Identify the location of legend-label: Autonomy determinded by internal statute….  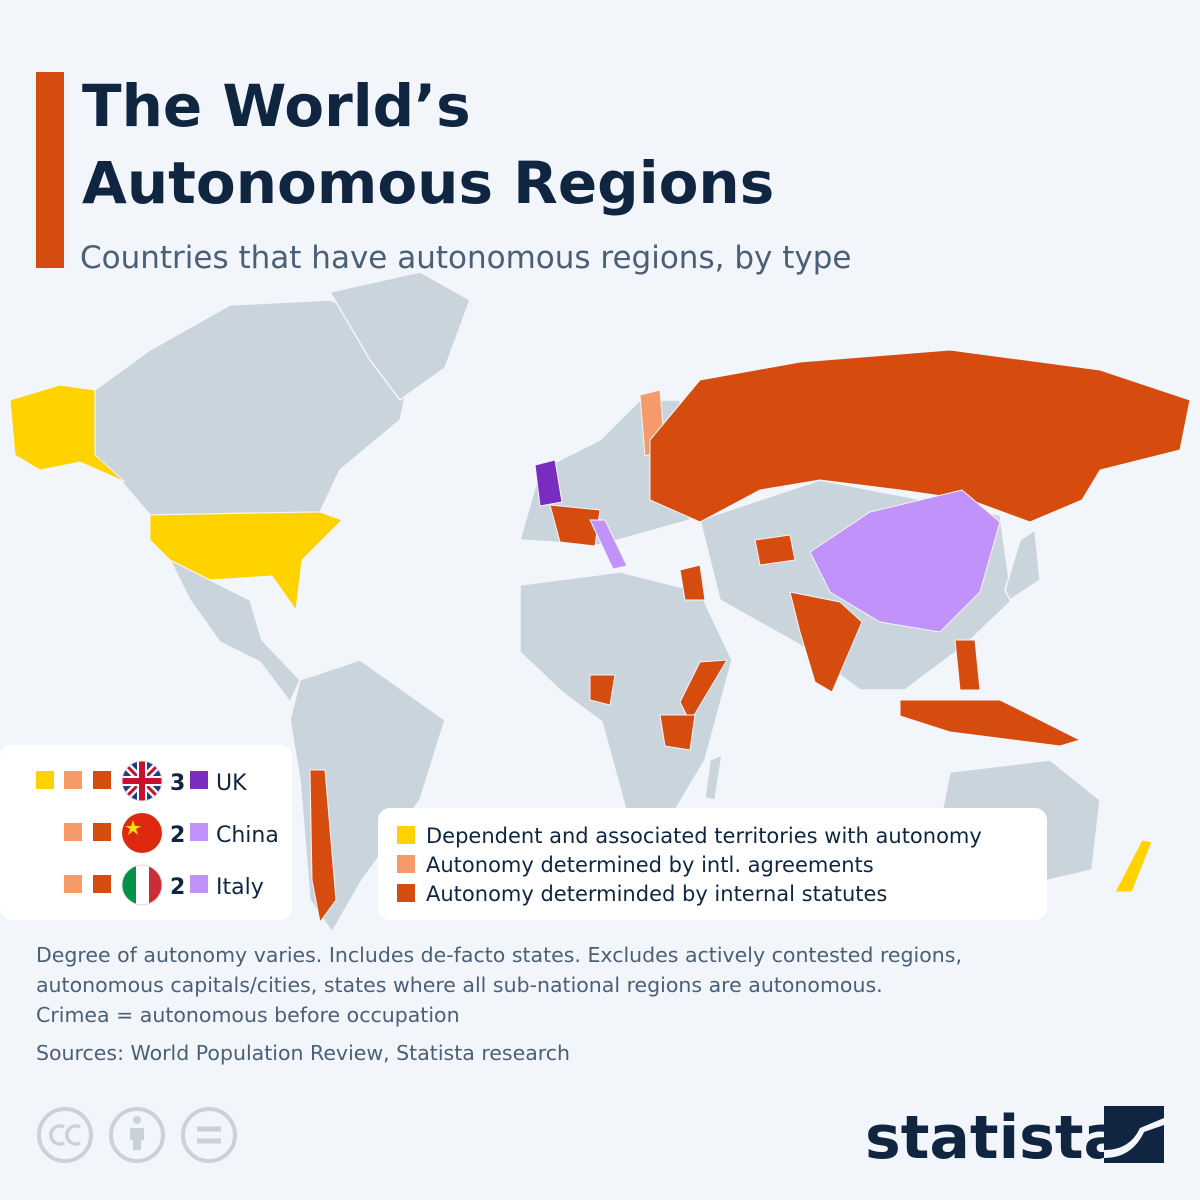
(656, 894).